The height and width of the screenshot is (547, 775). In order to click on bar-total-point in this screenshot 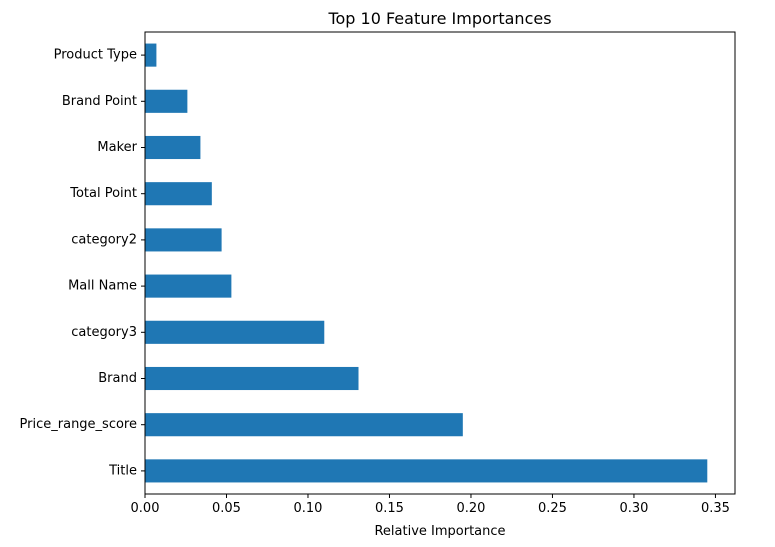, I will do `click(178, 194)`.